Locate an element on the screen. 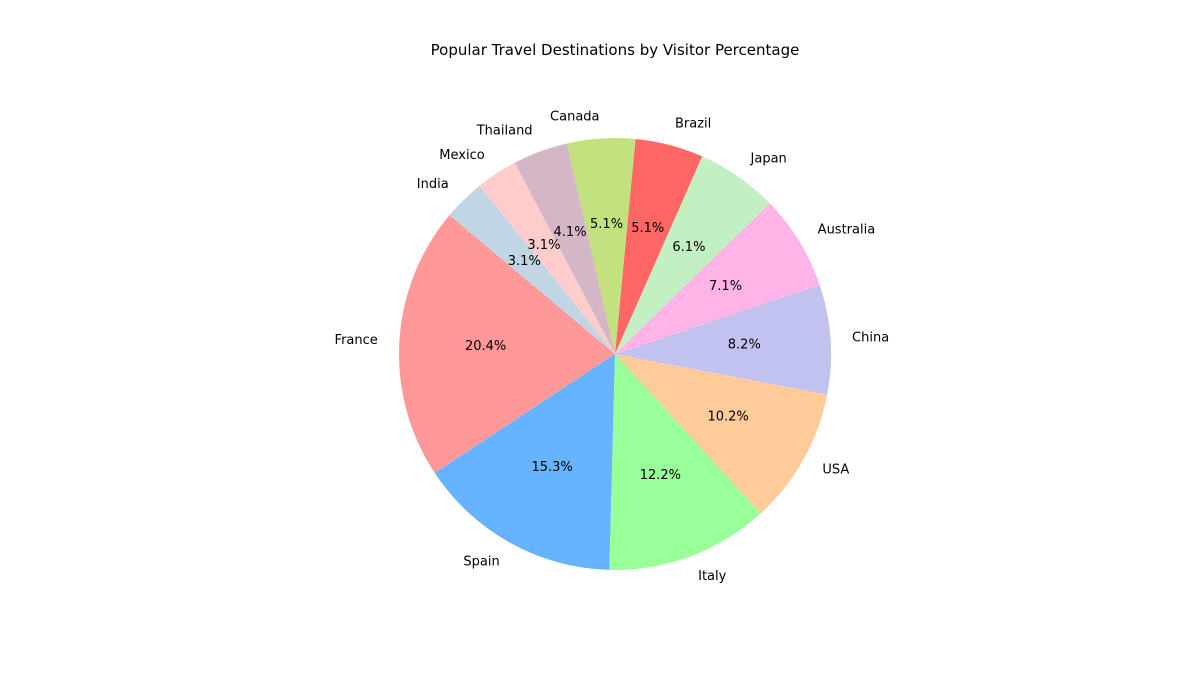  slice-label-usa: USA is located at coordinates (835, 469).